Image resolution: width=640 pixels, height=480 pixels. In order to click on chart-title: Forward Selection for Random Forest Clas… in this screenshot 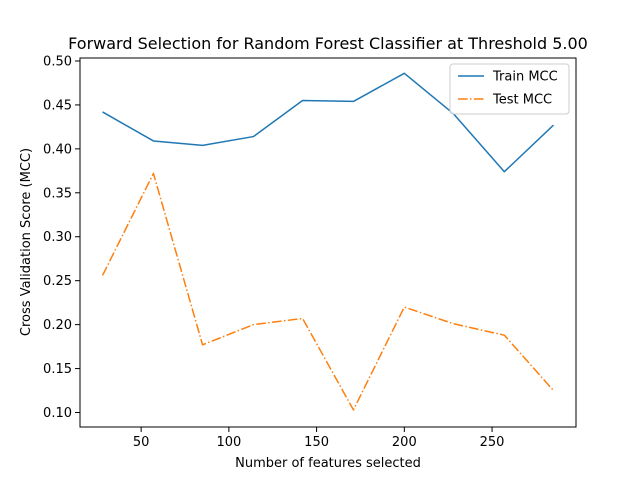, I will do `click(328, 43)`.